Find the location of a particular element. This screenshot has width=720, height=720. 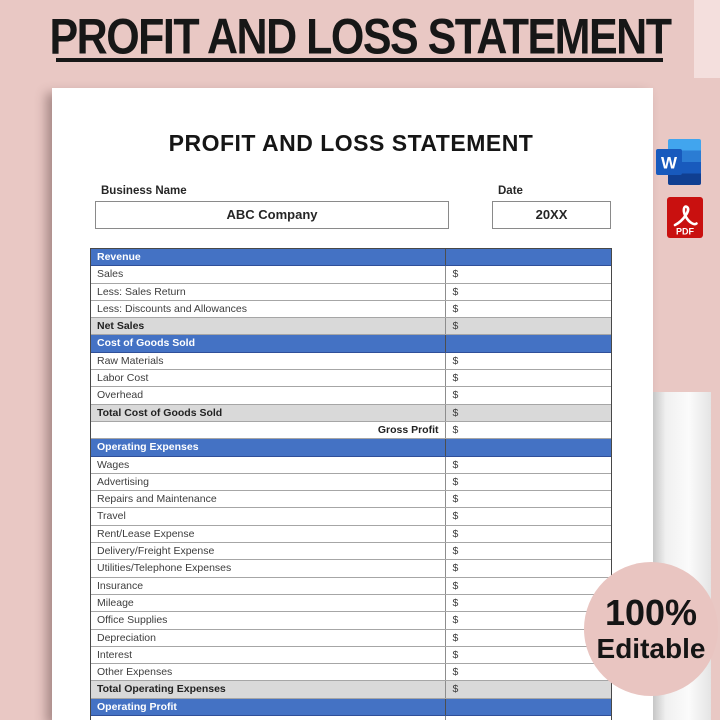

word-letter-tile is located at coordinates (669, 162).